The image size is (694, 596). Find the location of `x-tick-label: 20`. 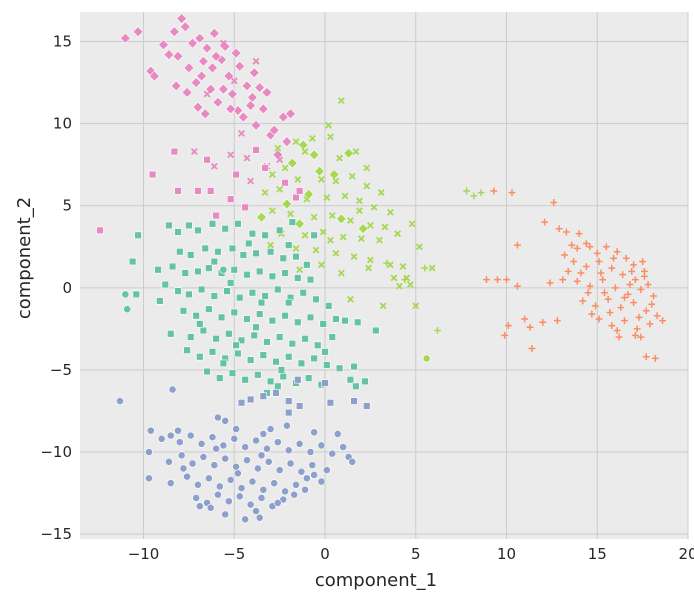

x-tick-label: 20 is located at coordinates (686, 554).